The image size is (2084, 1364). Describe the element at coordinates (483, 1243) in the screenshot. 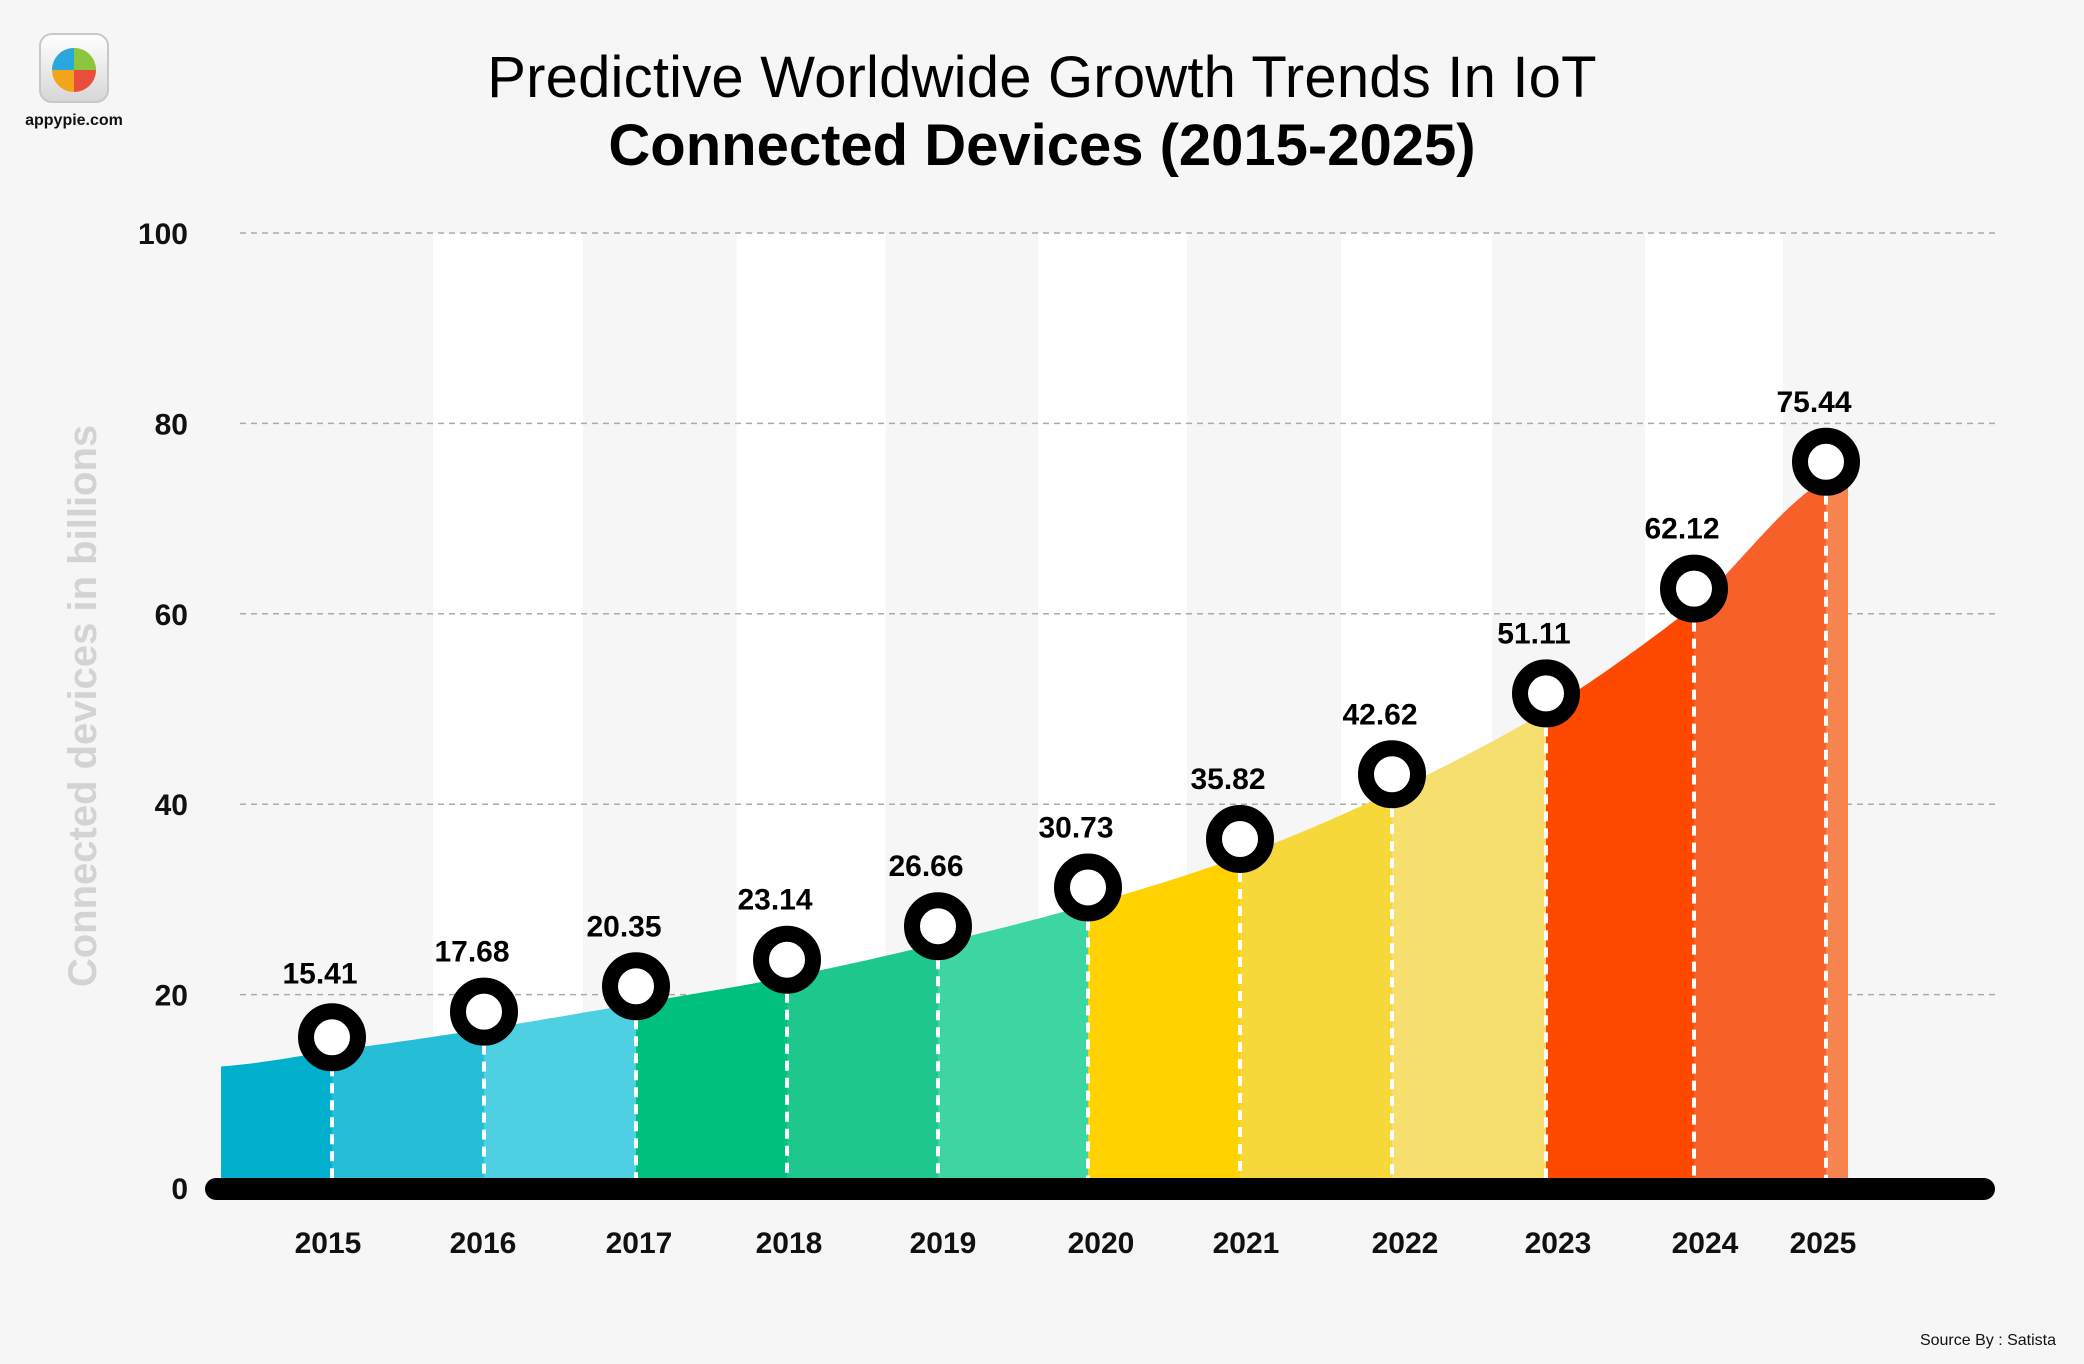

I see `x-tick-label: 2016` at that location.